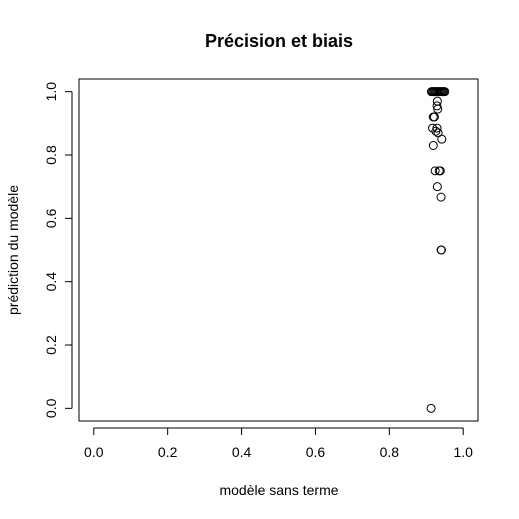 The height and width of the screenshot is (519, 519). Describe the element at coordinates (278, 490) in the screenshot. I see `x-axis-label: modèle sans terme` at that location.